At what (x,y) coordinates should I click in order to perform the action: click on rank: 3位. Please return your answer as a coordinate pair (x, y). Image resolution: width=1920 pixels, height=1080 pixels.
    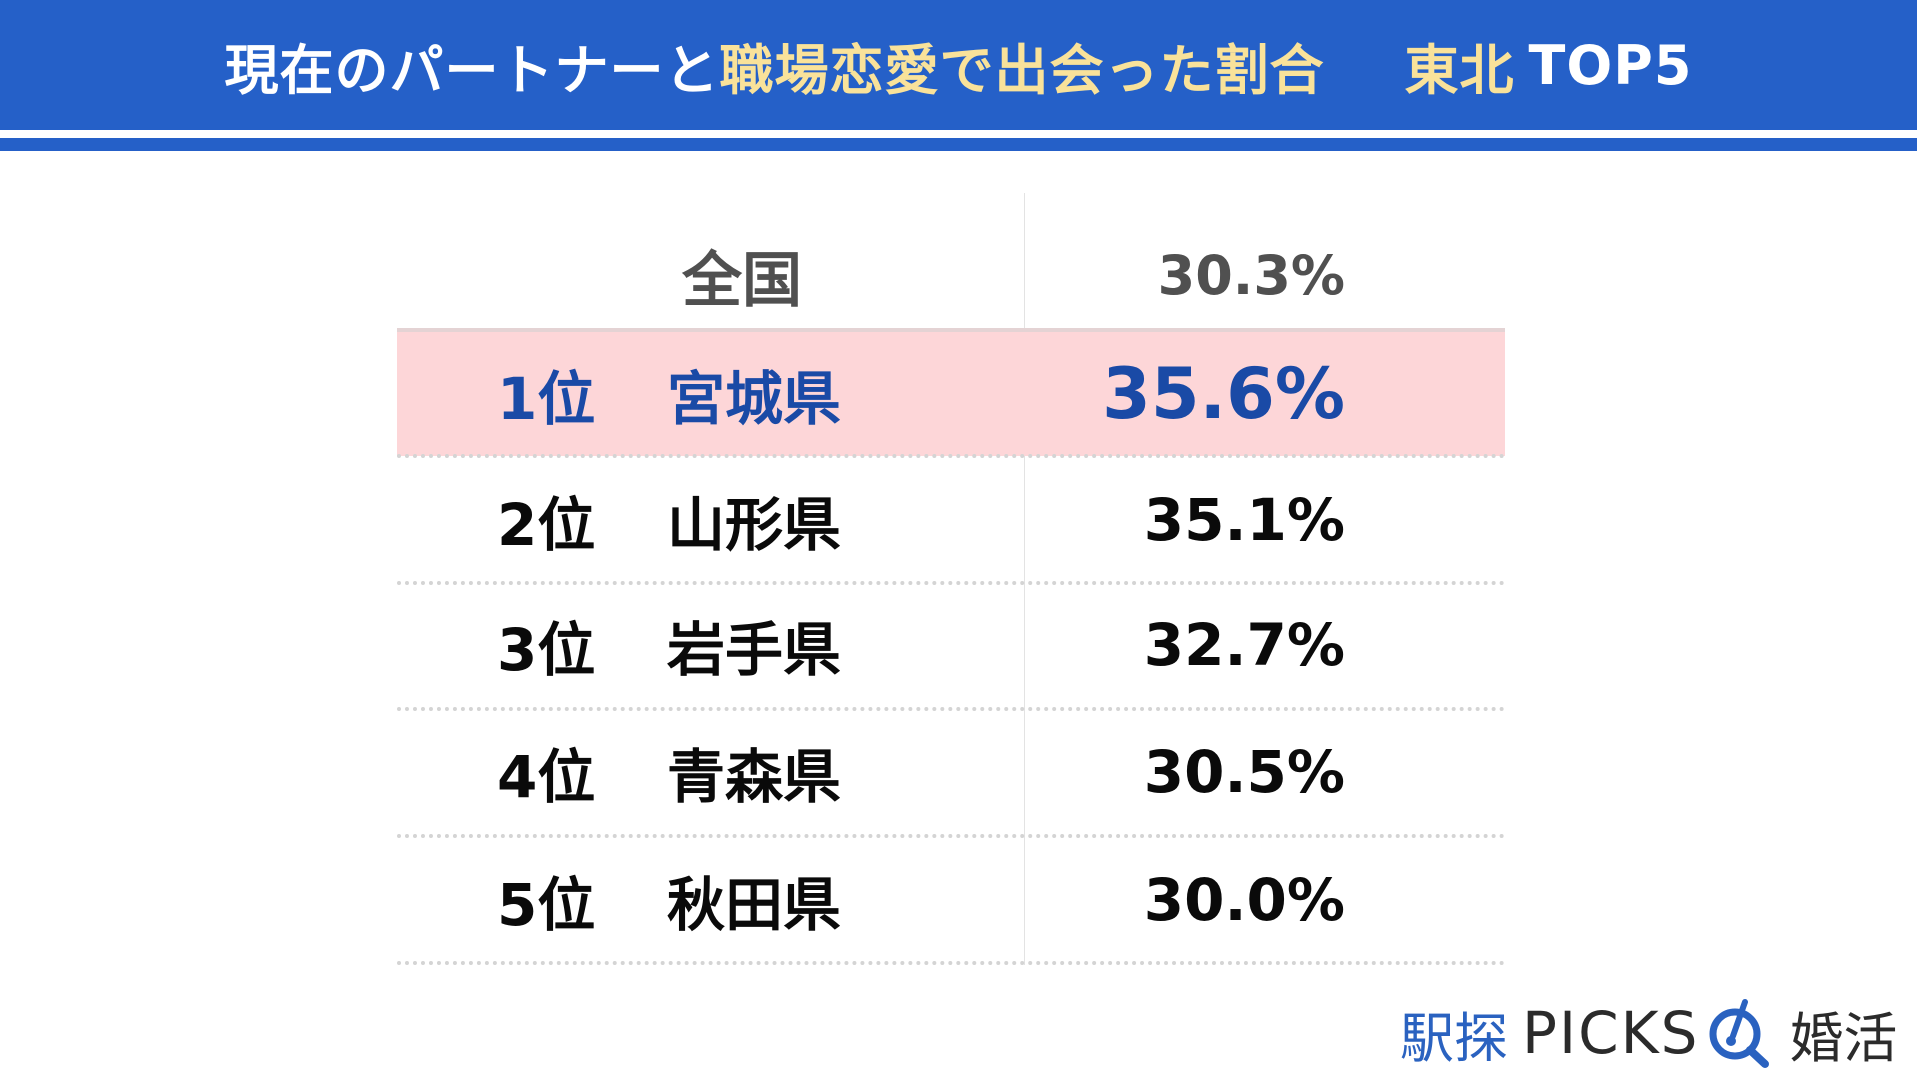
    Looking at the image, I should click on (546, 650).